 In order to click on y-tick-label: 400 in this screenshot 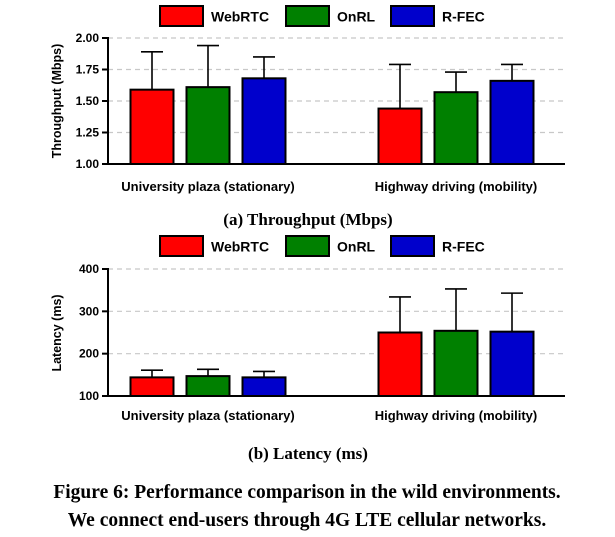, I will do `click(89, 269)`.